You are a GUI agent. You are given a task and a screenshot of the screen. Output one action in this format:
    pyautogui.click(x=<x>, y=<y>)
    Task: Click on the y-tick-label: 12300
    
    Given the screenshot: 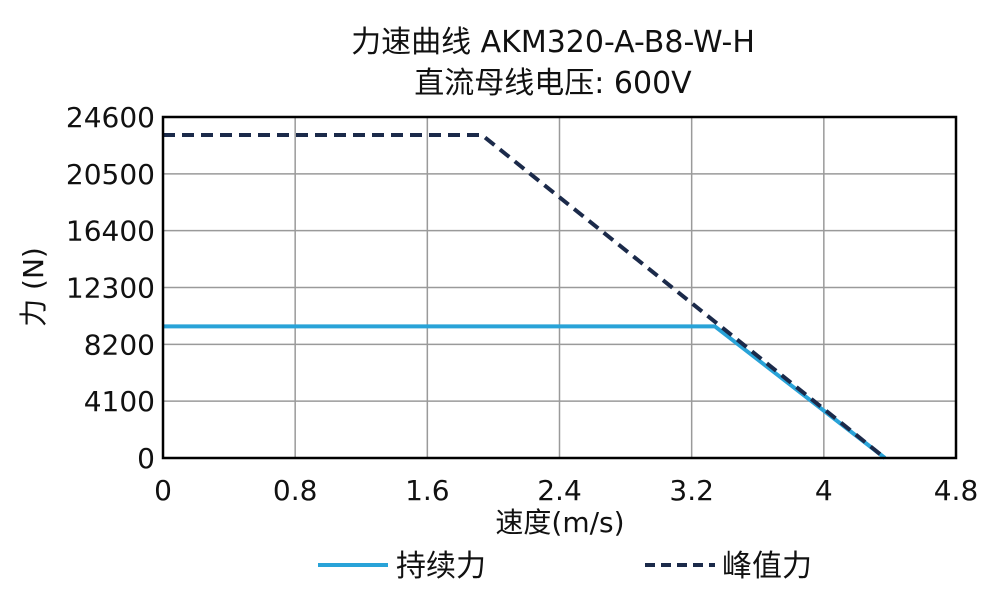 What is the action you would take?
    pyautogui.click(x=110, y=288)
    